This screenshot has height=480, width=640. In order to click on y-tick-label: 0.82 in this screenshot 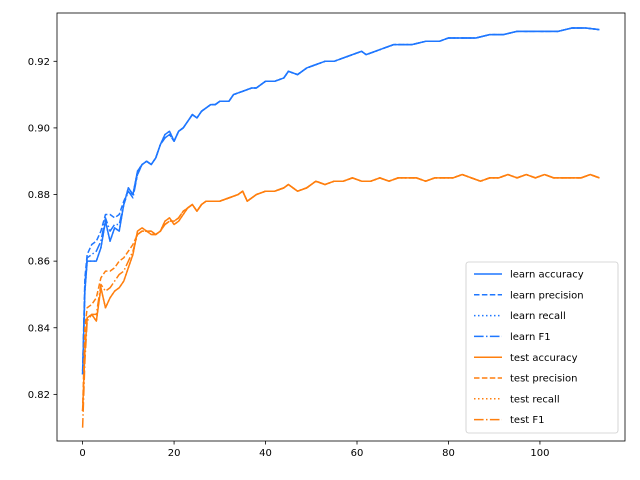, I will do `click(39, 395)`.